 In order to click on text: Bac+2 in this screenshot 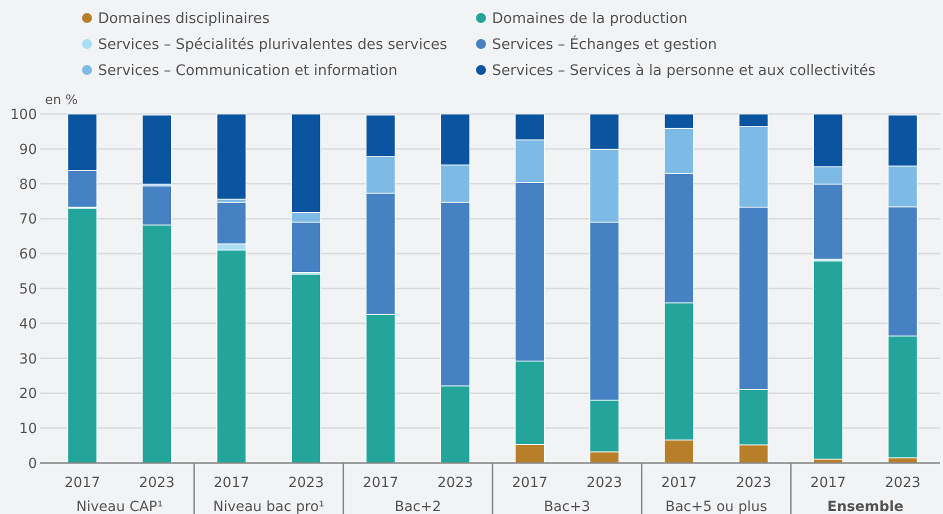, I will do `click(418, 506)`.